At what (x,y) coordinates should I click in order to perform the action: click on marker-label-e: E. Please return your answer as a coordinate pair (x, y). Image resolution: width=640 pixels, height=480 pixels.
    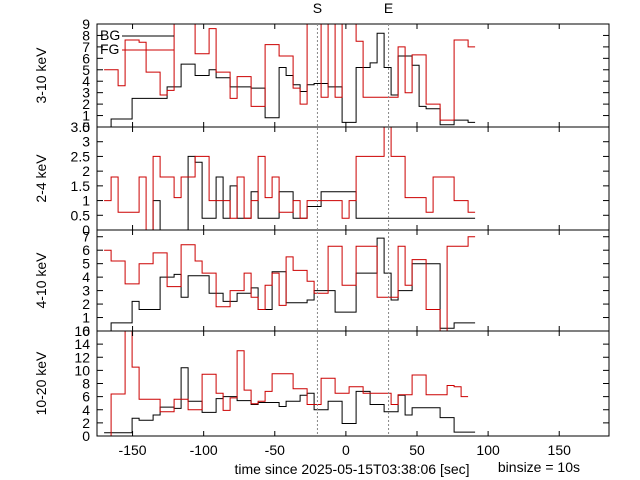
    Looking at the image, I should click on (388, 8).